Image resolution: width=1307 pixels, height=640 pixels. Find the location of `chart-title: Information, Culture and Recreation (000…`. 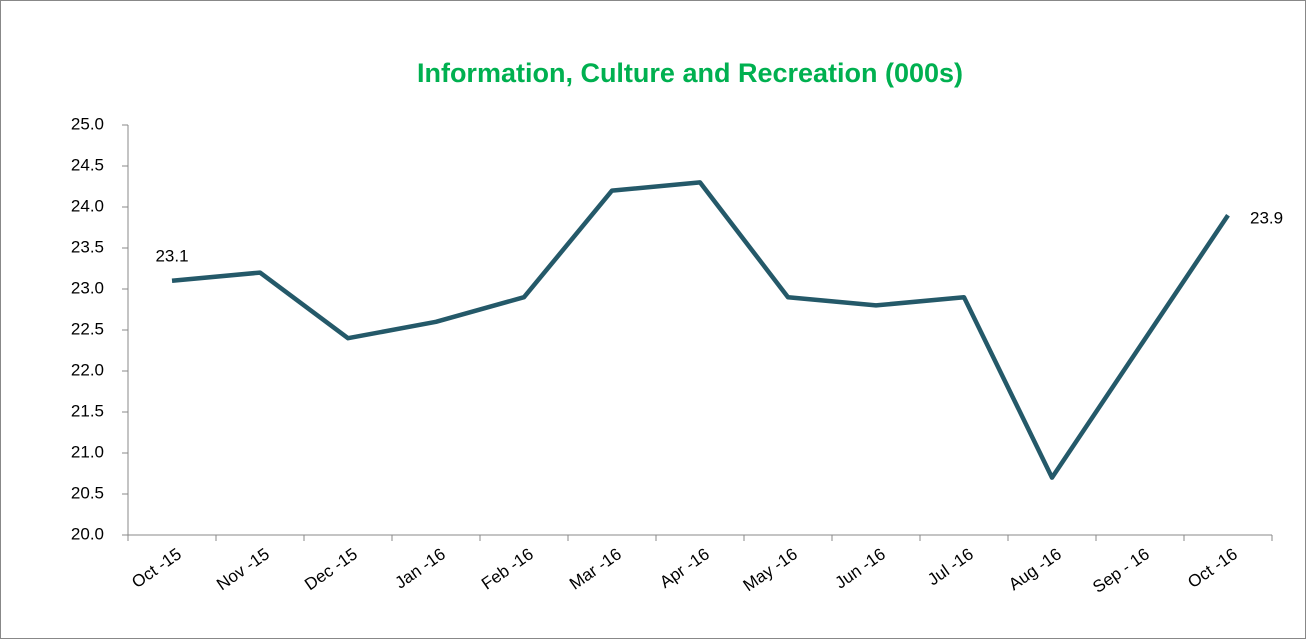

chart-title: Information, Culture and Recreation (000… is located at coordinates (690, 73).